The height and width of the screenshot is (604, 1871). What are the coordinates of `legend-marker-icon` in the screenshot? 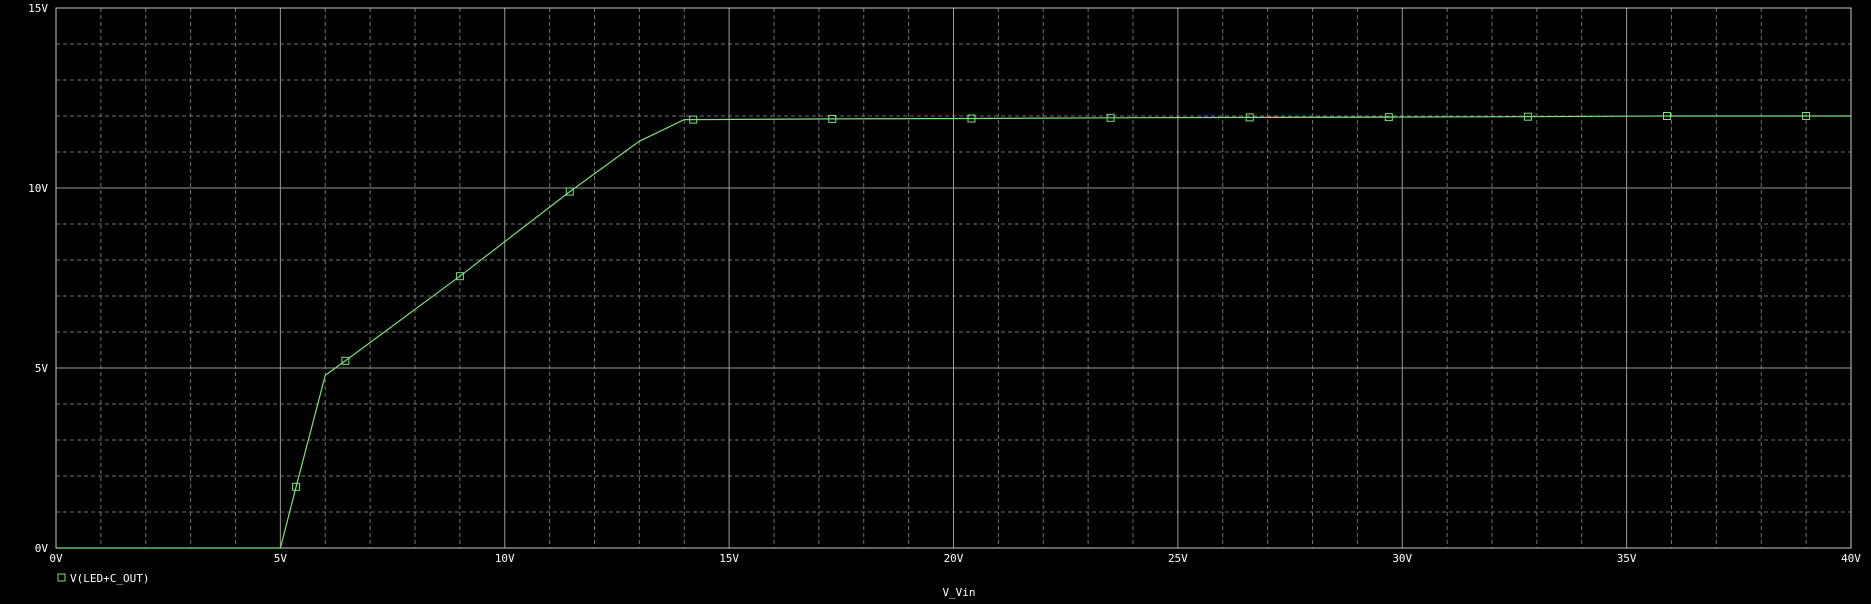 It's located at (61, 577).